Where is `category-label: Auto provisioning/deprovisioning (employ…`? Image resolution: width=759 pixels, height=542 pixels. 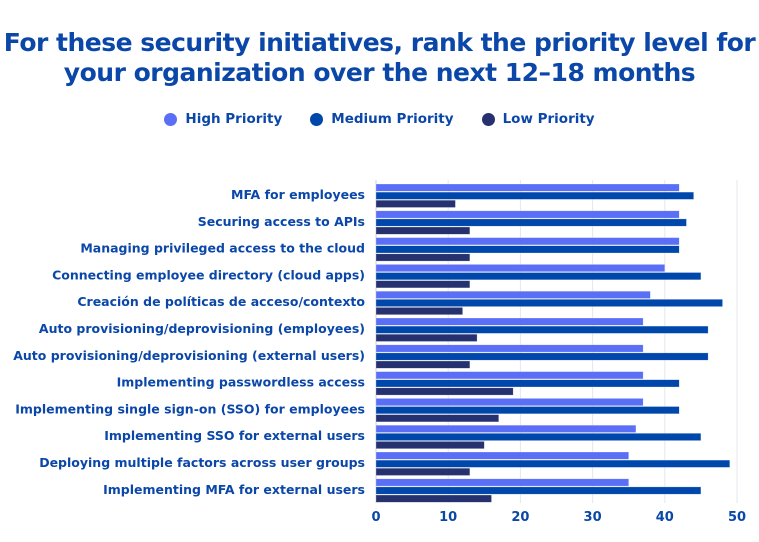
category-label: Auto provisioning/deprovisioning (employ… is located at coordinates (202, 328).